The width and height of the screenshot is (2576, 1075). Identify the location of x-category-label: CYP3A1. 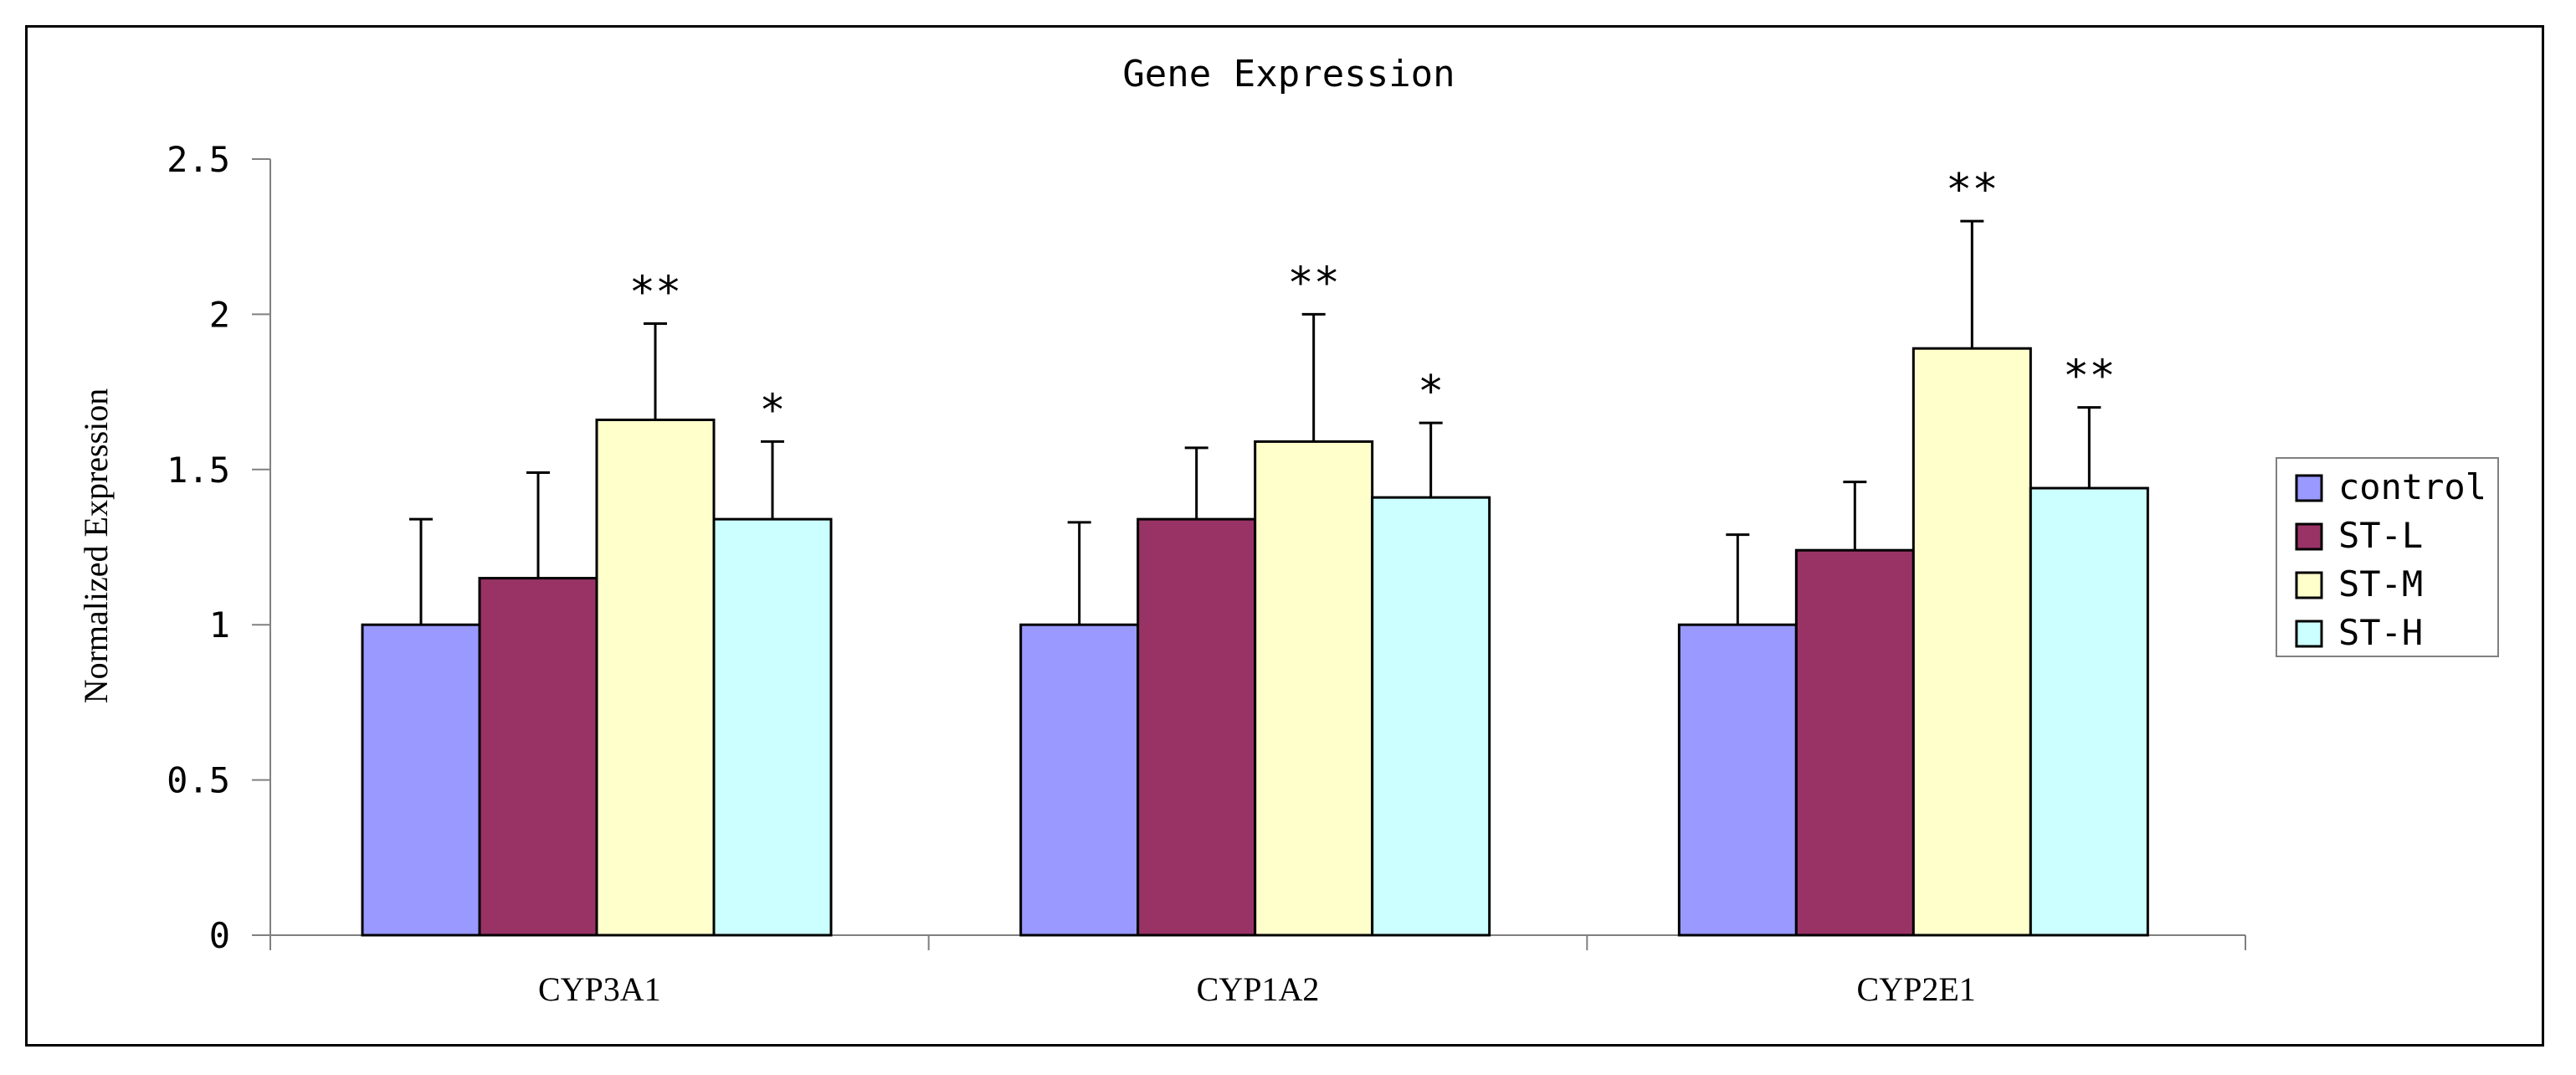
(599, 989).